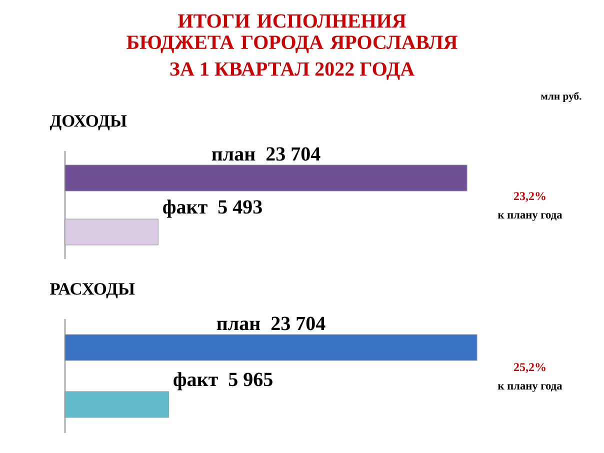 This screenshot has width=604, height=453. I want to click on data-label: 5 493, so click(240, 207).